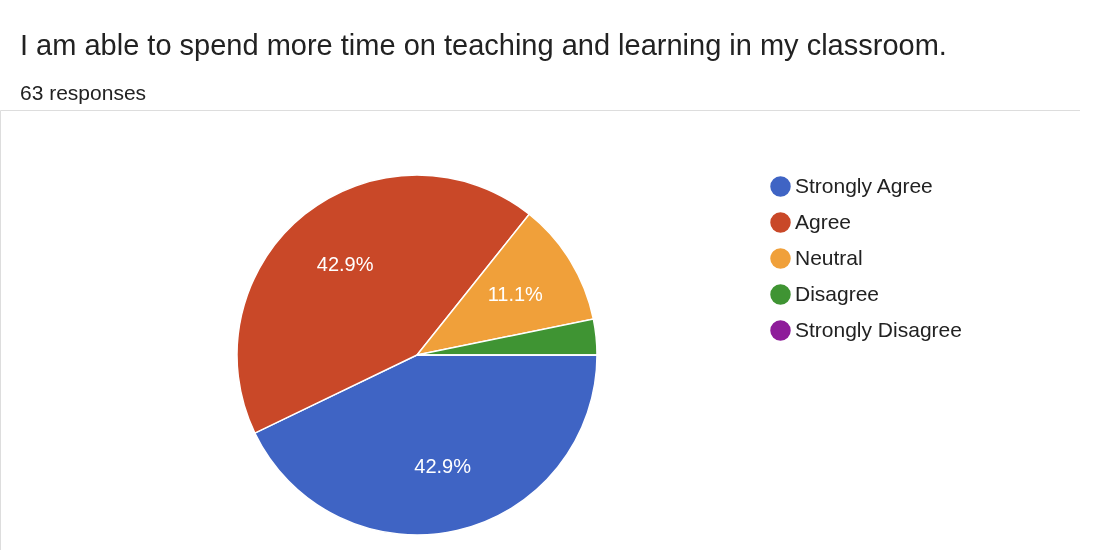  Describe the element at coordinates (878, 329) in the screenshot. I see `legend-label: Strongly Disagree` at that location.